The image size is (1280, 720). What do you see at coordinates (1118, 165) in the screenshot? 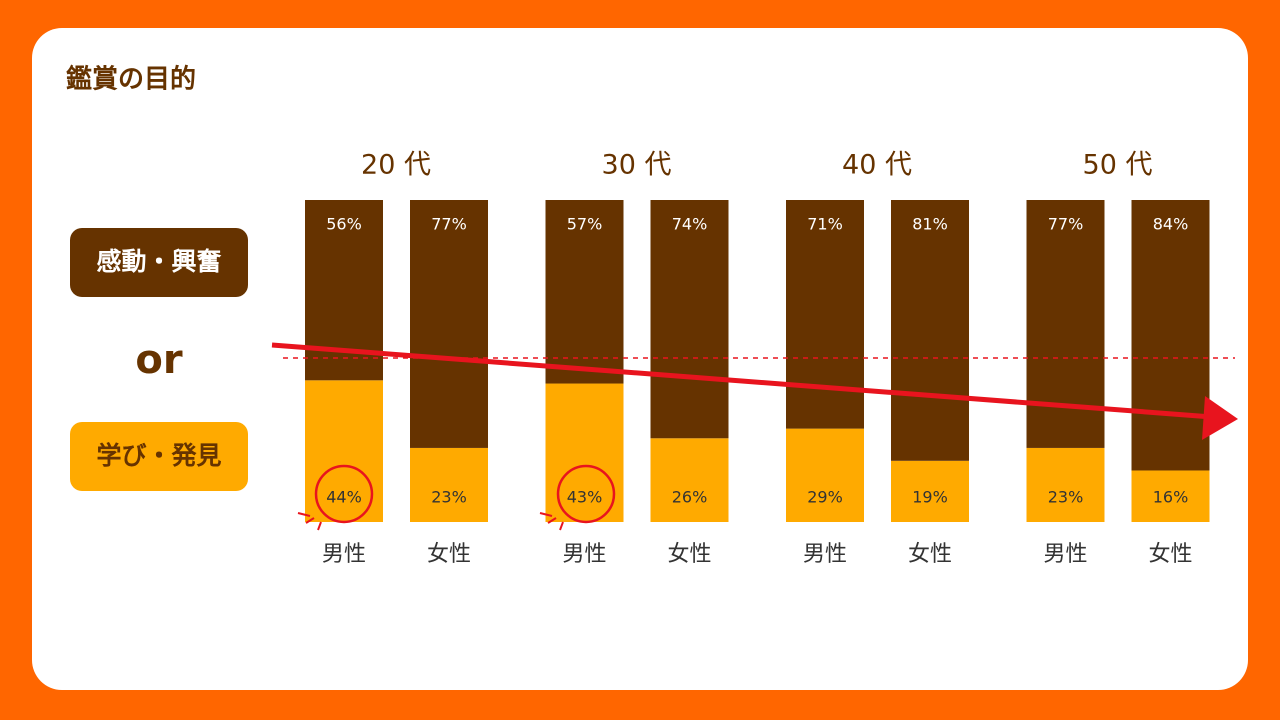
I see `group-label: 50 代` at bounding box center [1118, 165].